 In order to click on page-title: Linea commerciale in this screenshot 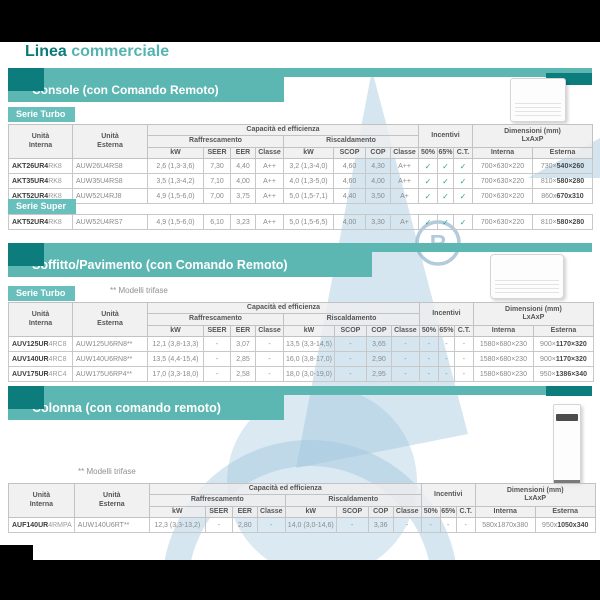, I will do `click(97, 52)`.